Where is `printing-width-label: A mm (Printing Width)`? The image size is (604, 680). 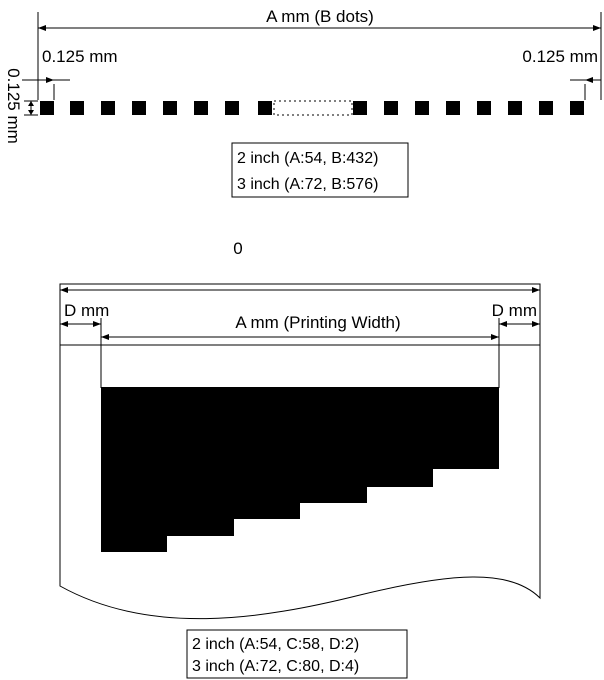 printing-width-label: A mm (Printing Width) is located at coordinates (317, 322).